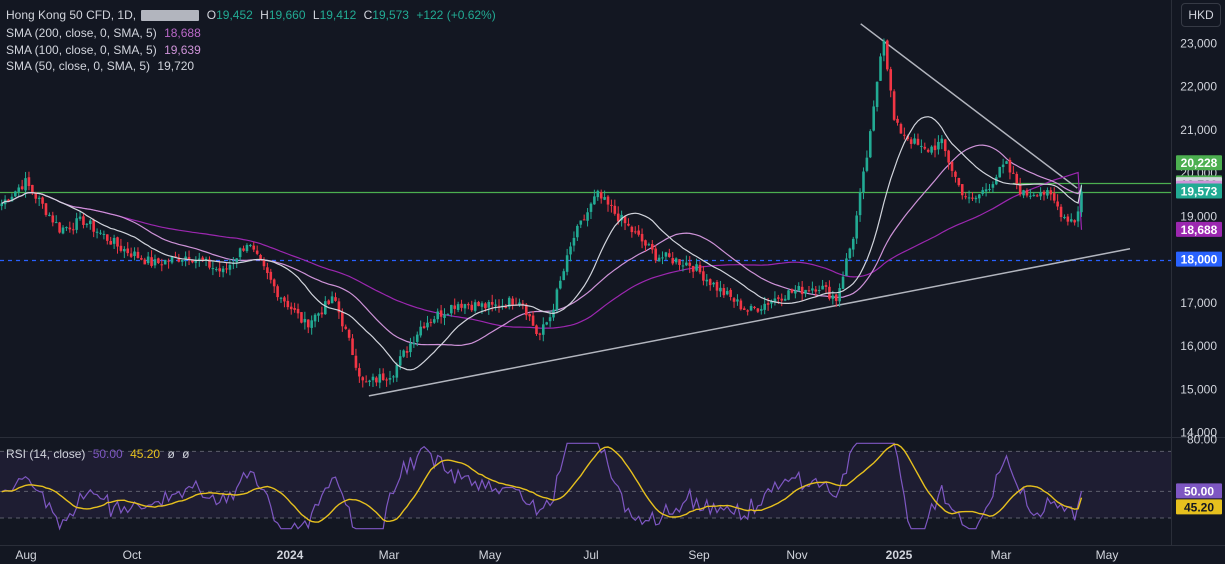 This screenshot has height=564, width=1225. Describe the element at coordinates (590, 555) in the screenshot. I see `time-tick-label: Jul` at that location.